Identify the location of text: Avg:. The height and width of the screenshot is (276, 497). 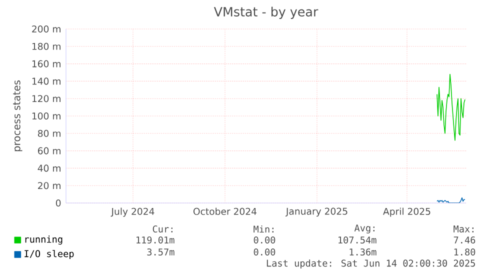
(364, 229).